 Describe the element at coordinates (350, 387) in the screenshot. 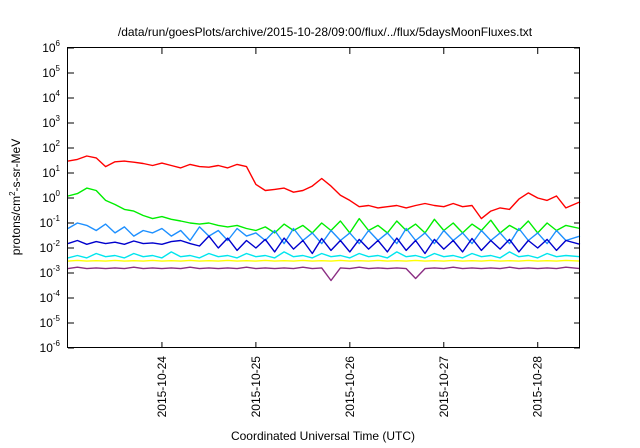

I see `x-tick-label: 2015-10-26` at that location.